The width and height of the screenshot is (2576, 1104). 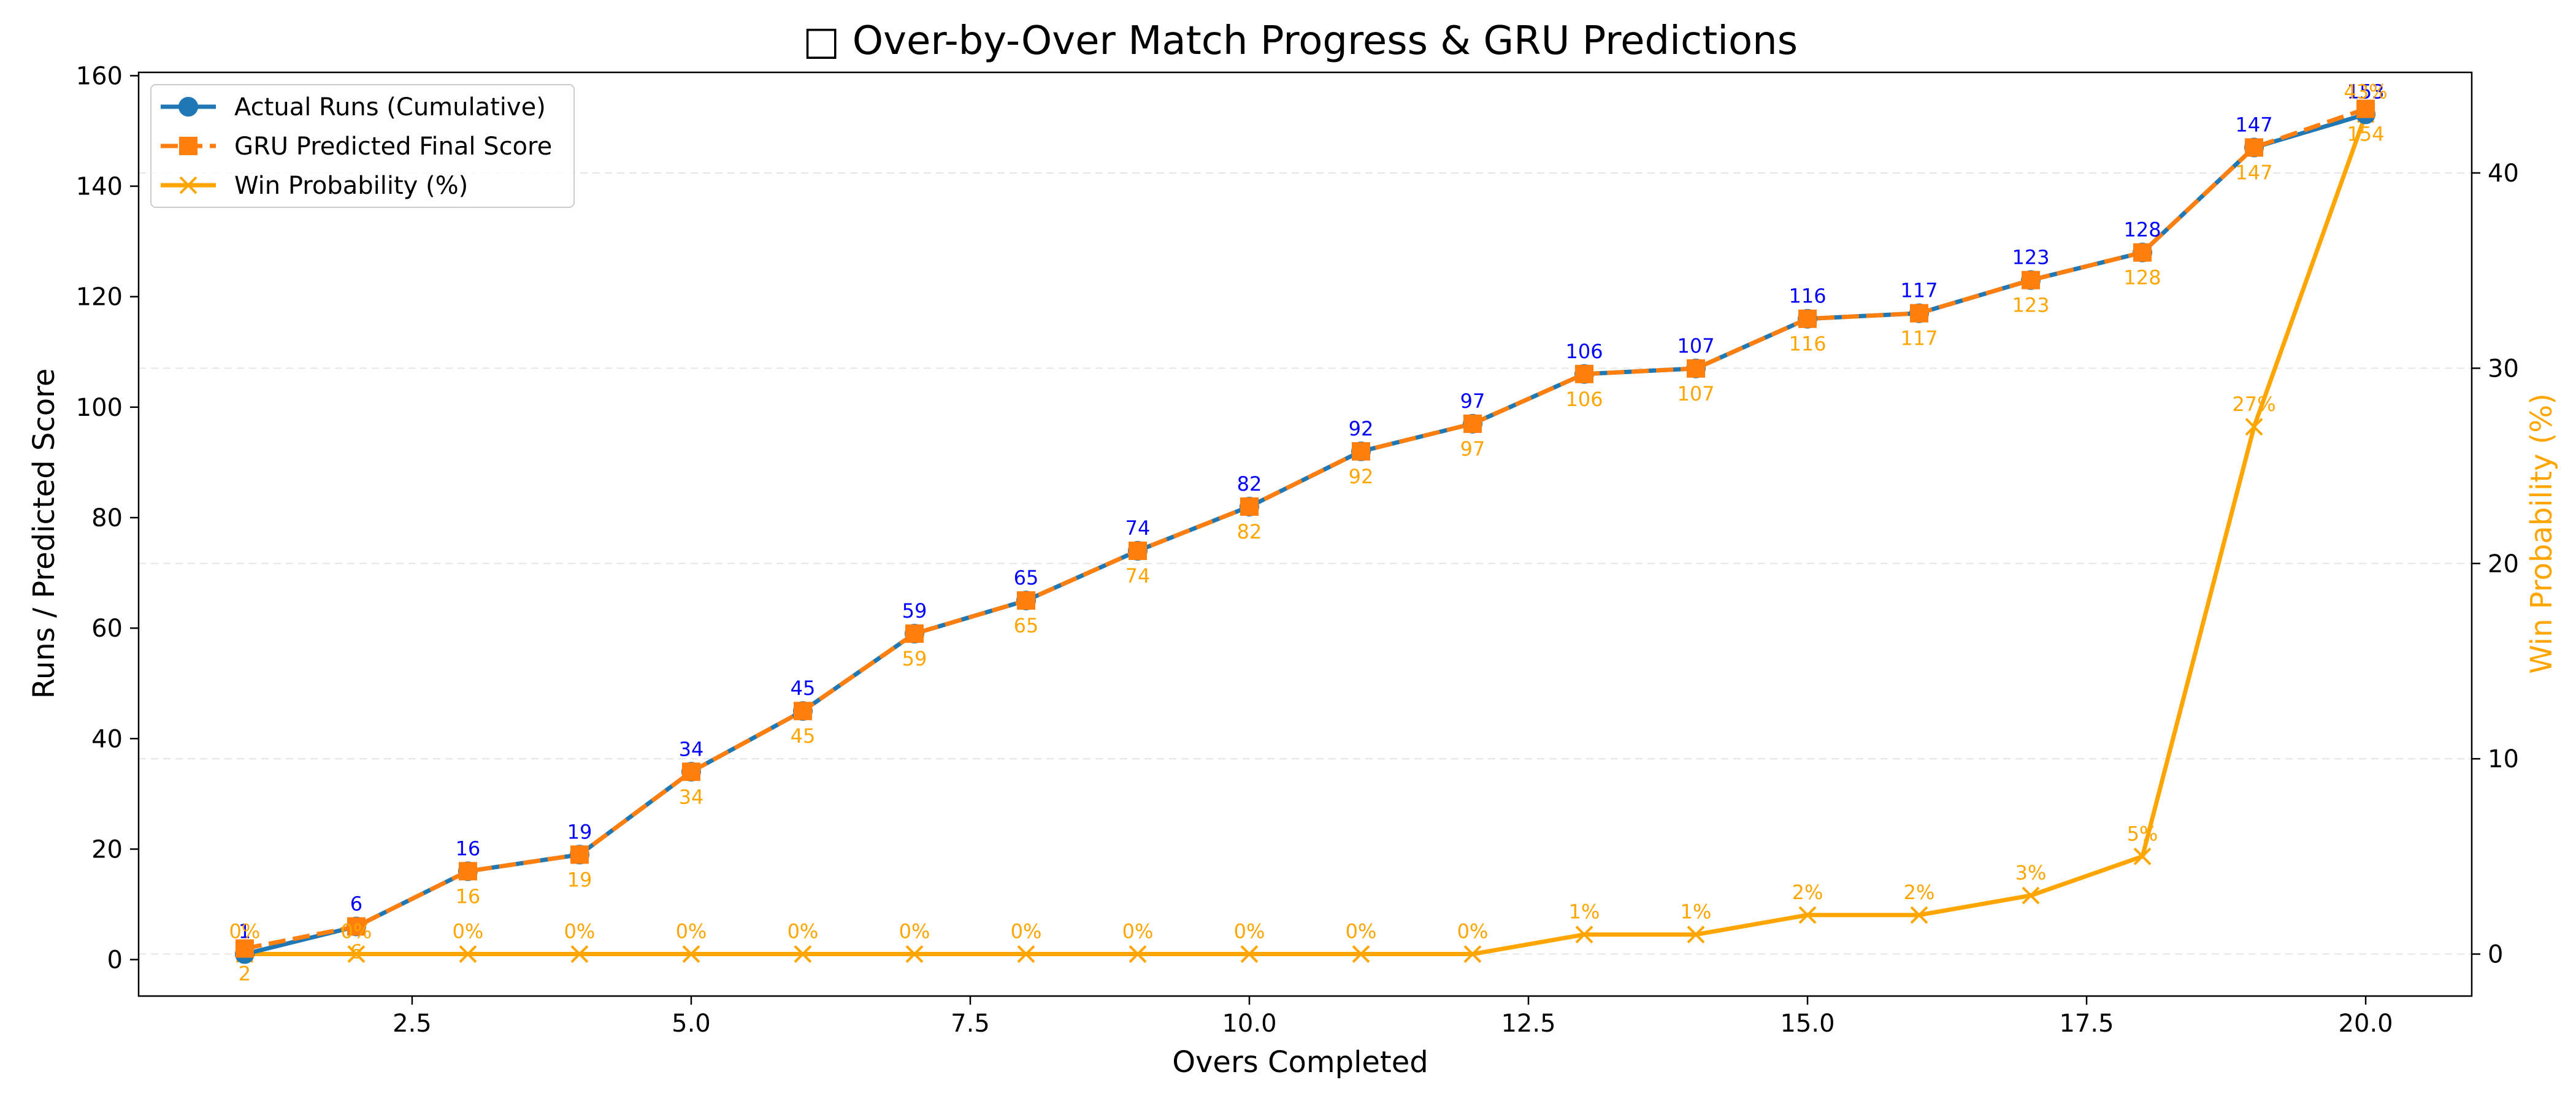 What do you see at coordinates (356, 952) in the screenshot?
I see `predicted-data-label: 6` at bounding box center [356, 952].